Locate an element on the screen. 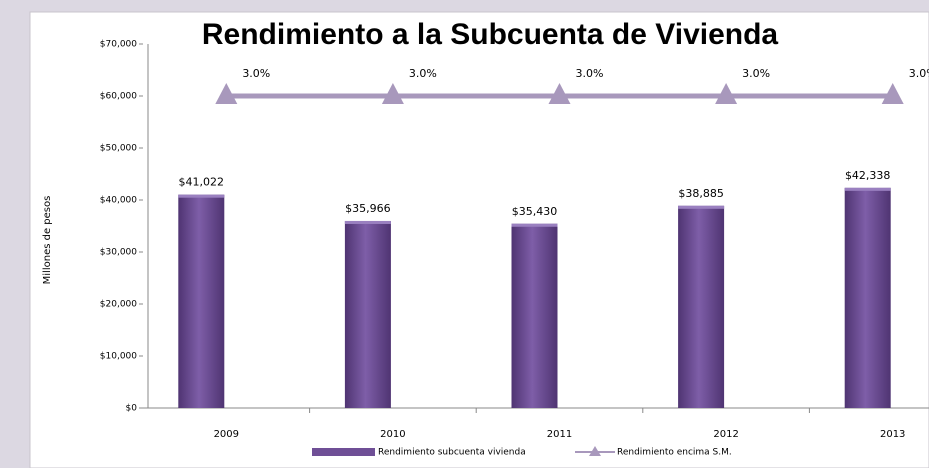 This screenshot has height=468, width=929. data-label: $41,022 is located at coordinates (202, 182).